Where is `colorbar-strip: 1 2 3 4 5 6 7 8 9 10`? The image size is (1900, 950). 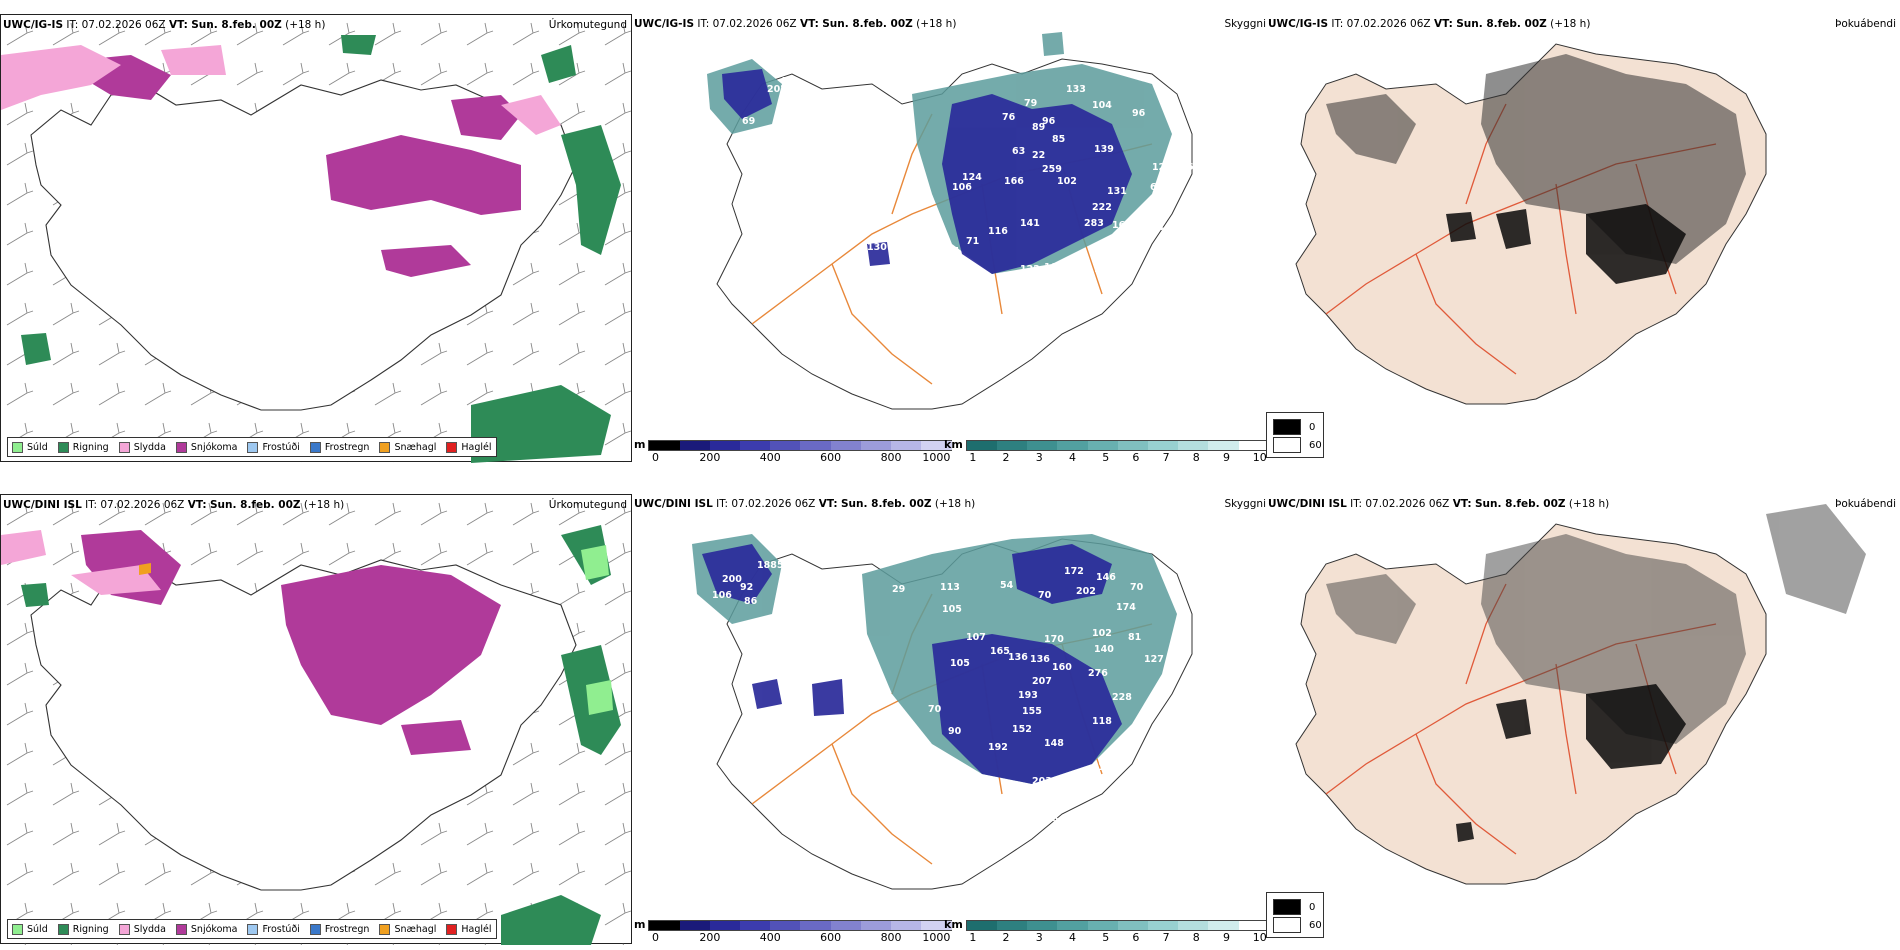
colorbar-strip: 1 2 3 4 5 6 7 8 9 10 is located at coordinates (1117, 452).